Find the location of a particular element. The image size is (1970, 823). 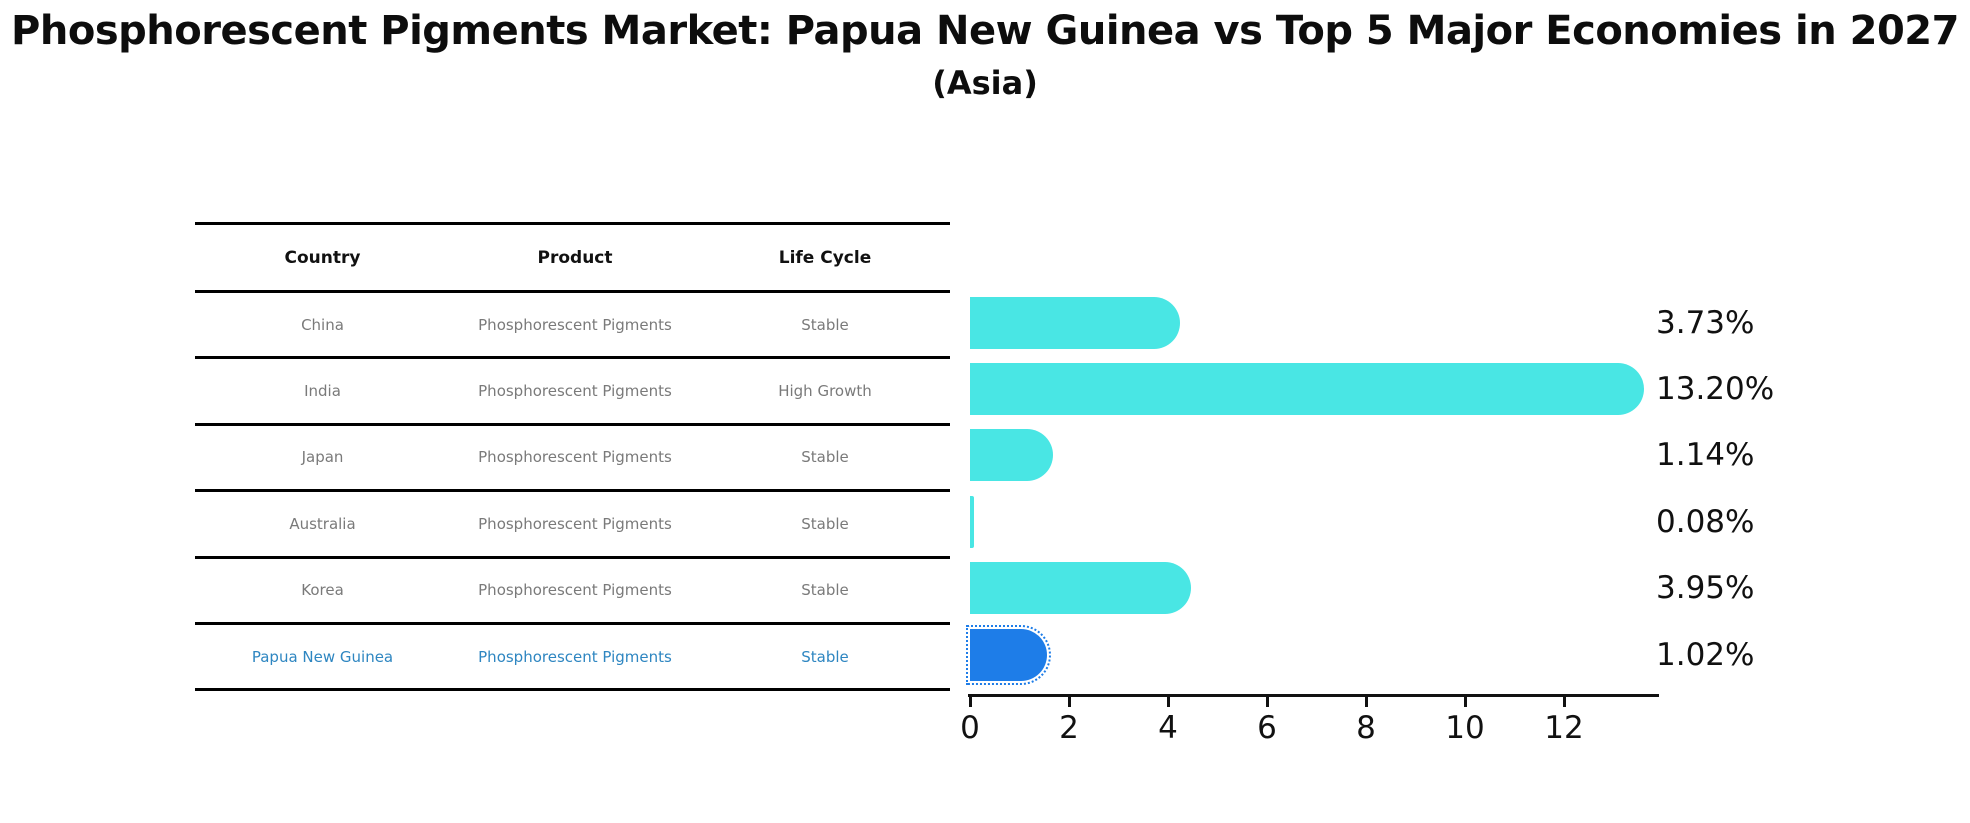

cell-country: Japan is located at coordinates (322, 457).